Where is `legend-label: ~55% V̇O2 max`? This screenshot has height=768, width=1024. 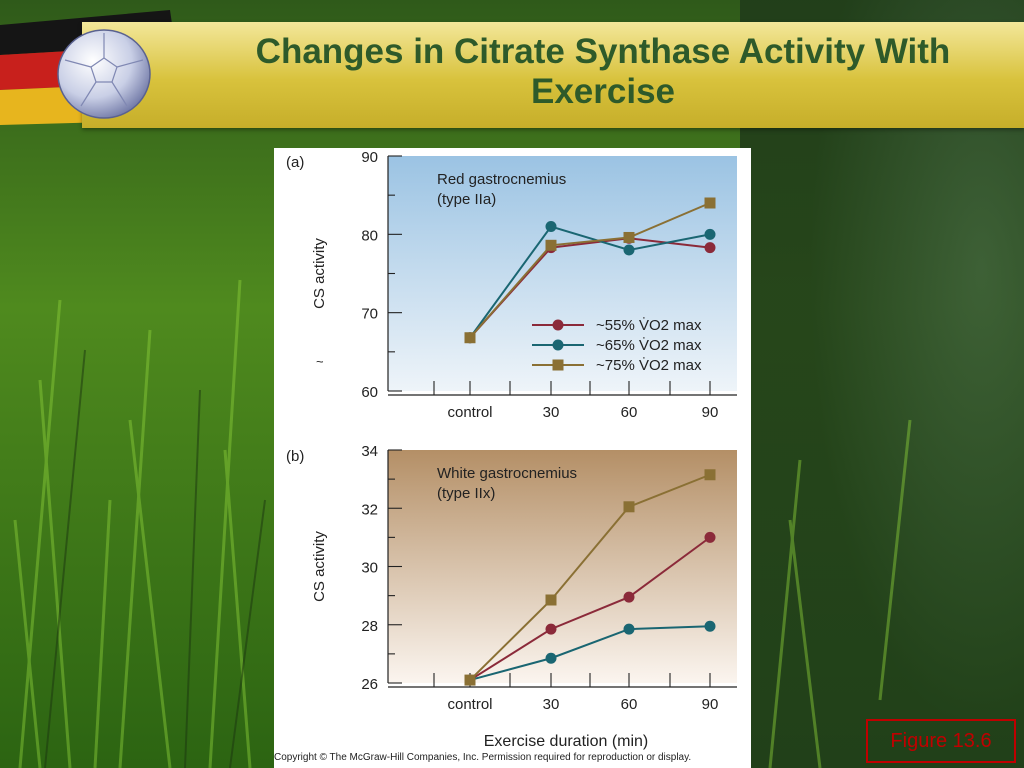
legend-label: ~55% V̇O2 max is located at coordinates (649, 325).